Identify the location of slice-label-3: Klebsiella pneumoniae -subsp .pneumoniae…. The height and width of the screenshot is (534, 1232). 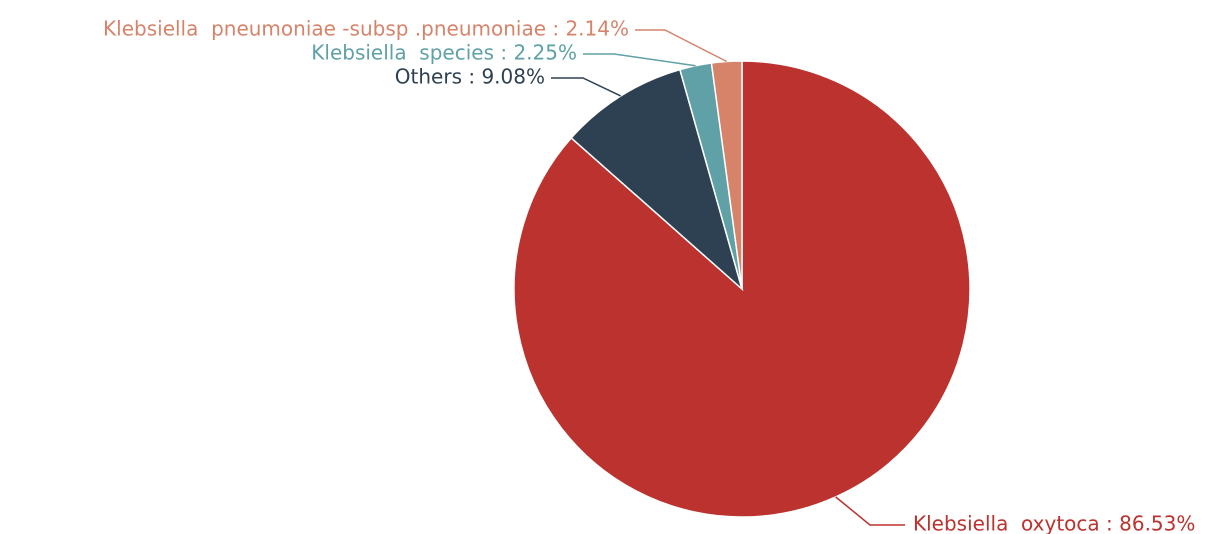
(366, 29).